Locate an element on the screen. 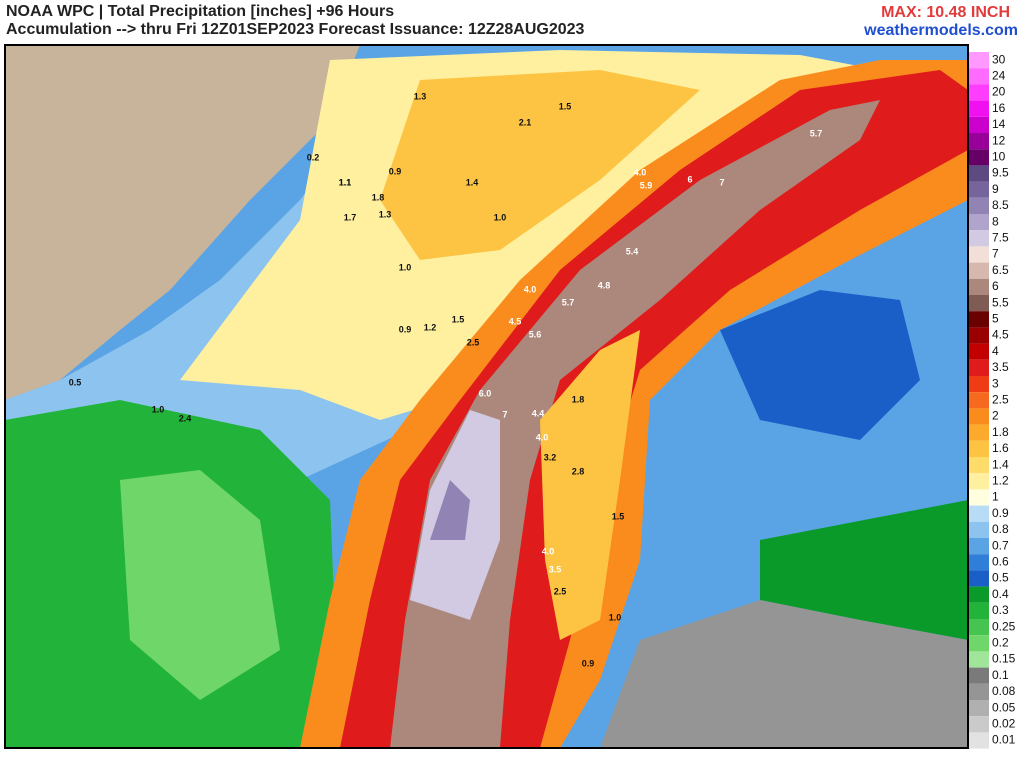 The image size is (1024, 768). legend-label: 1.2 is located at coordinates (1000, 480).